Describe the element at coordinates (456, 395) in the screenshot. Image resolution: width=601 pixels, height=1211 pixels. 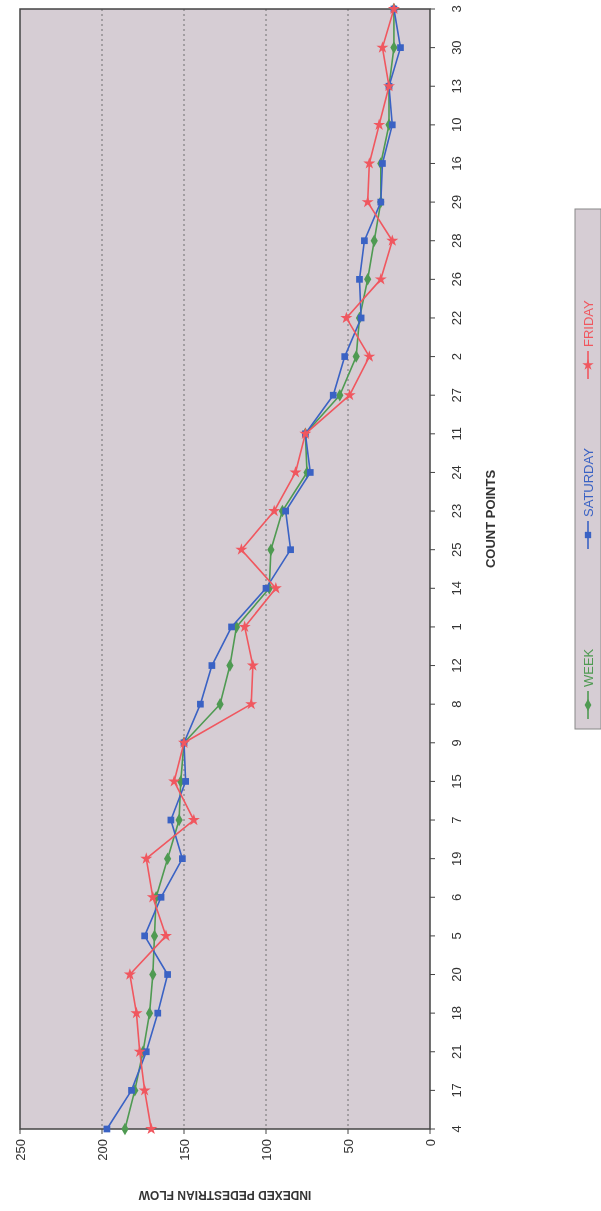
I see `y-tick-label: 27` at that location.